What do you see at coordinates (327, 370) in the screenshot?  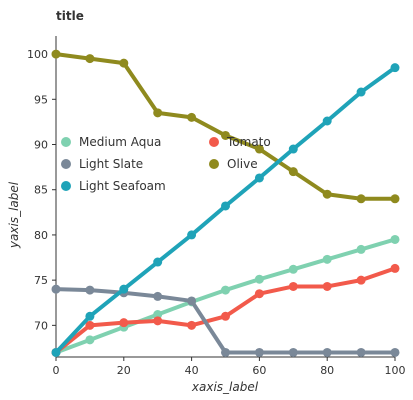 I see `x-tick-label: 80` at bounding box center [327, 370].